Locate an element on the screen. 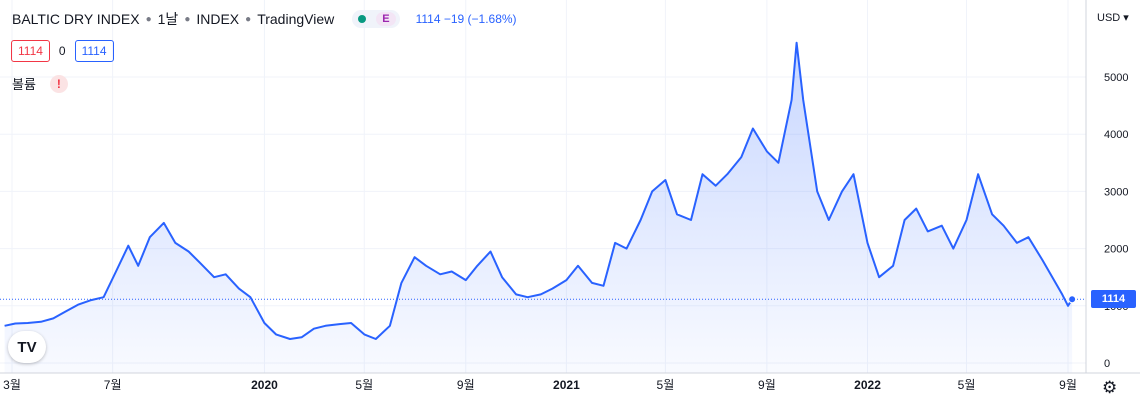  price-axis-labels: 010002000300040005000 is located at coordinates (1116, 221).